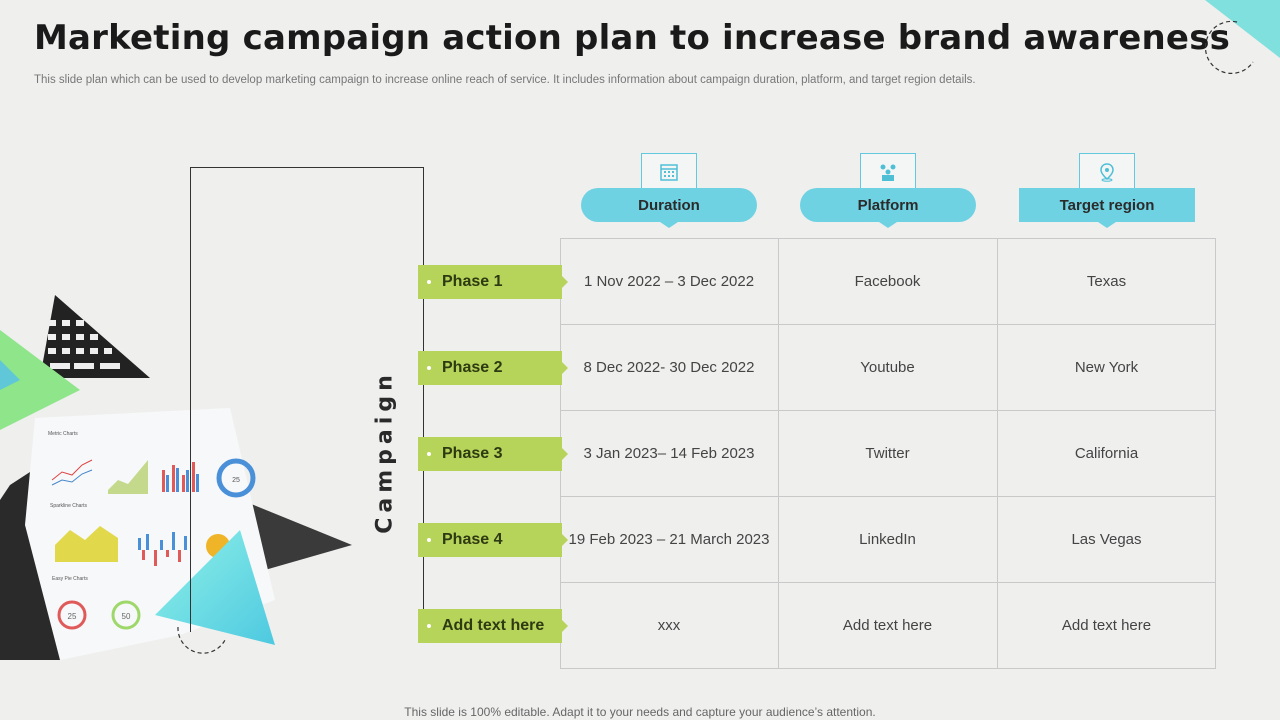  Describe the element at coordinates (887, 539) in the screenshot. I see `table-cell-platform: LinkedIn` at that location.